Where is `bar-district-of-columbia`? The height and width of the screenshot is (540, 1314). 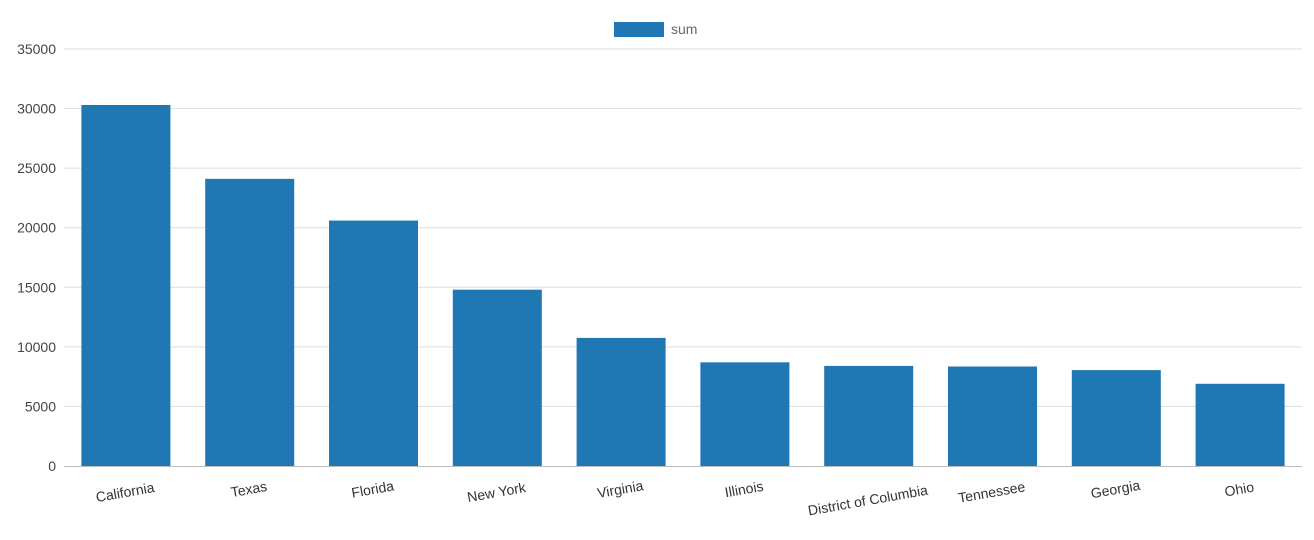
bar-district-of-columbia is located at coordinates (869, 415).